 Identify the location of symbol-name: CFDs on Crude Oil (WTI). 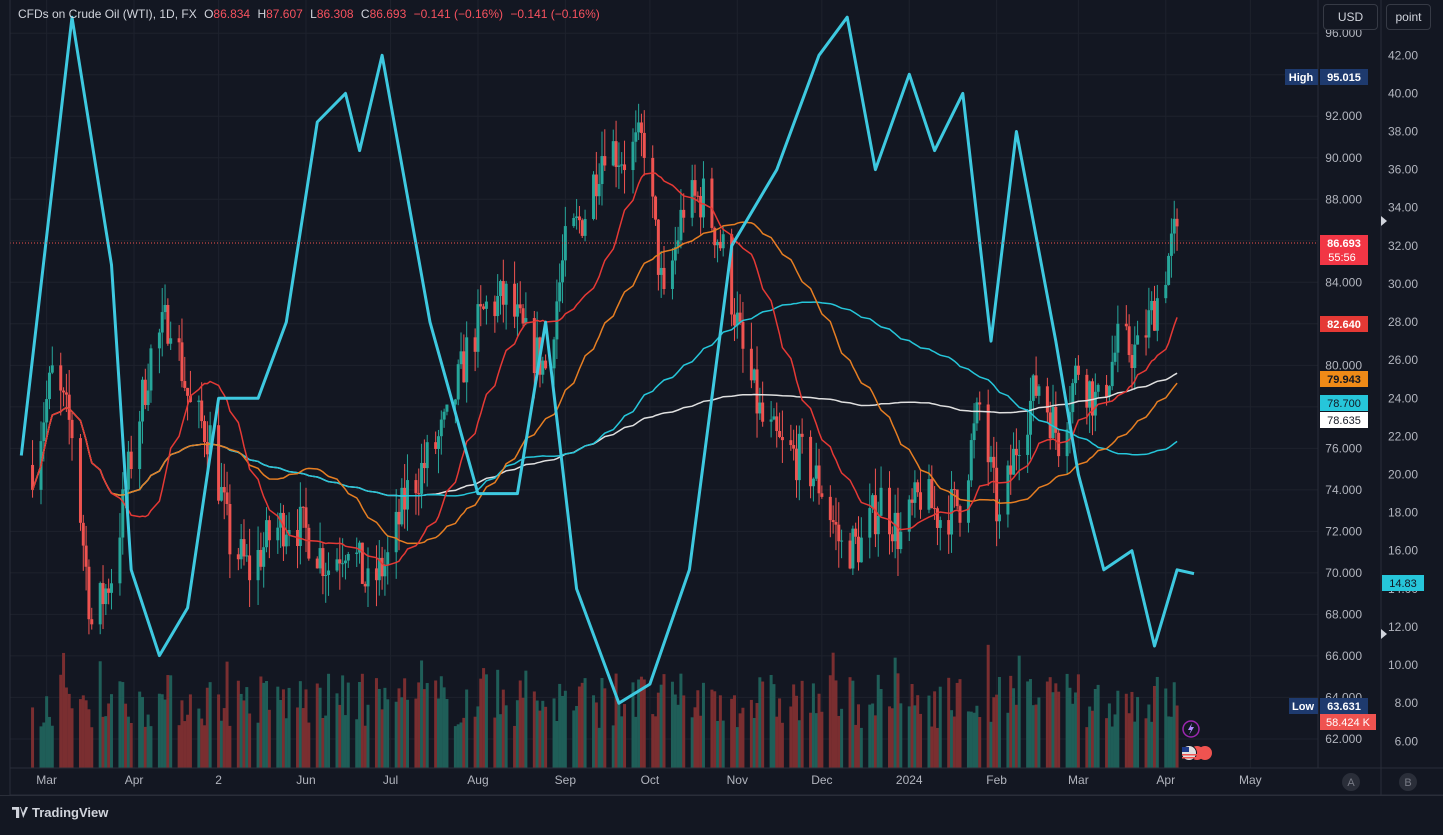
(85, 14).